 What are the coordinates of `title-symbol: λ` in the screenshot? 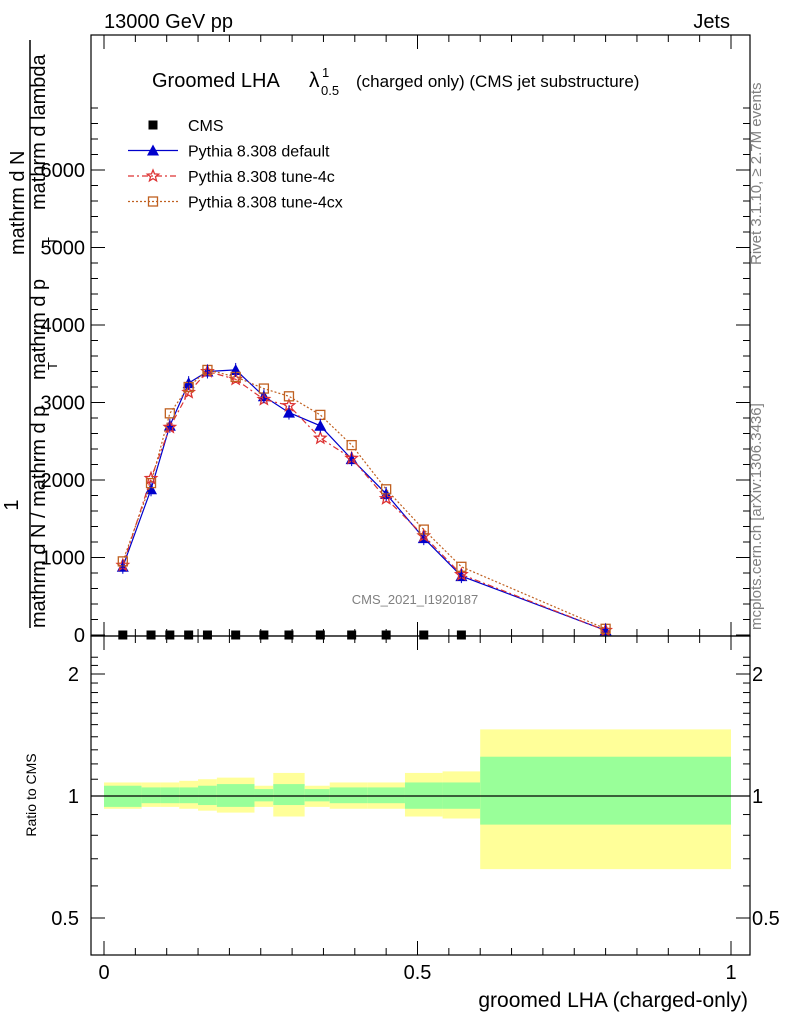 It's located at (314, 80).